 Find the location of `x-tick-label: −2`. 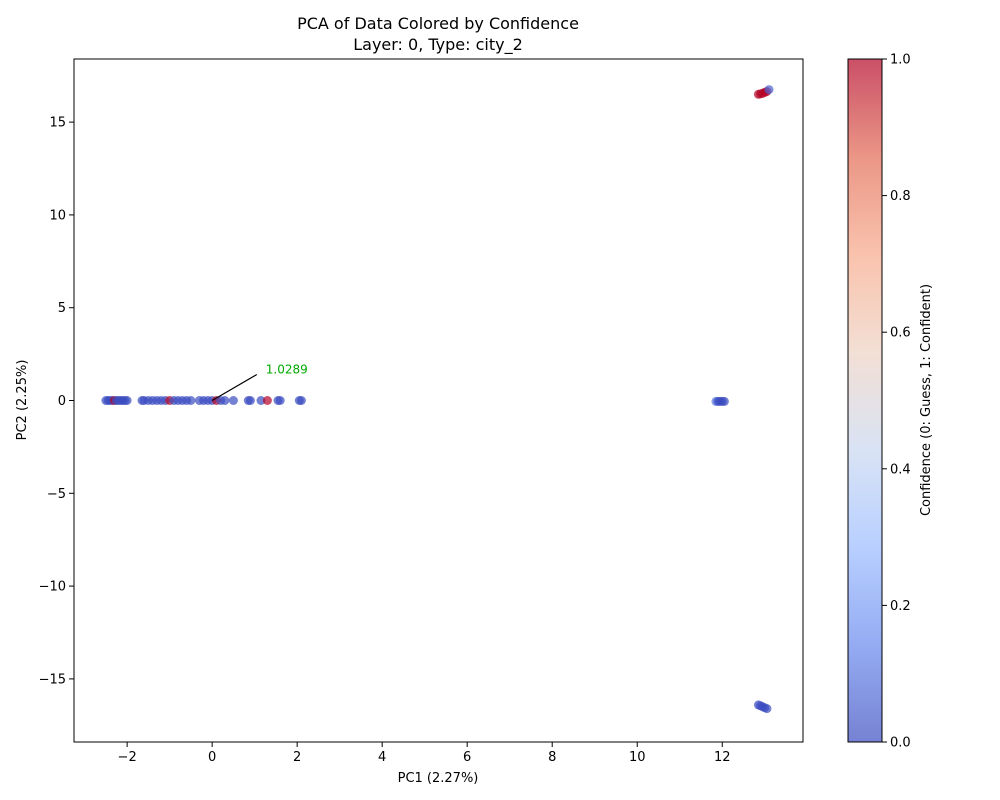

x-tick-label: −2 is located at coordinates (127, 757).